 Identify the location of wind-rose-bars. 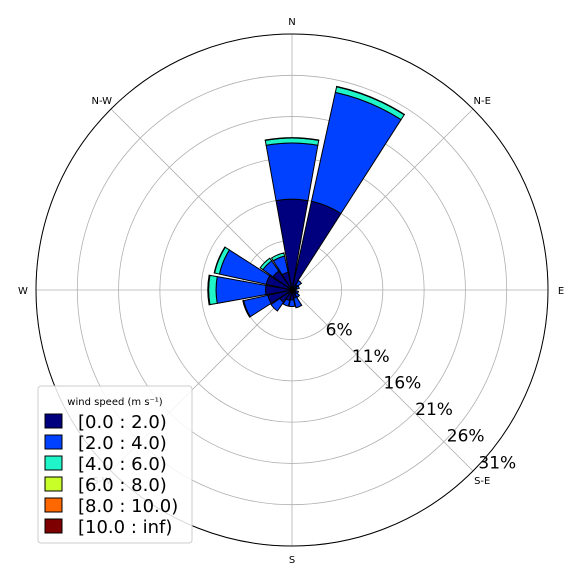
(306, 201).